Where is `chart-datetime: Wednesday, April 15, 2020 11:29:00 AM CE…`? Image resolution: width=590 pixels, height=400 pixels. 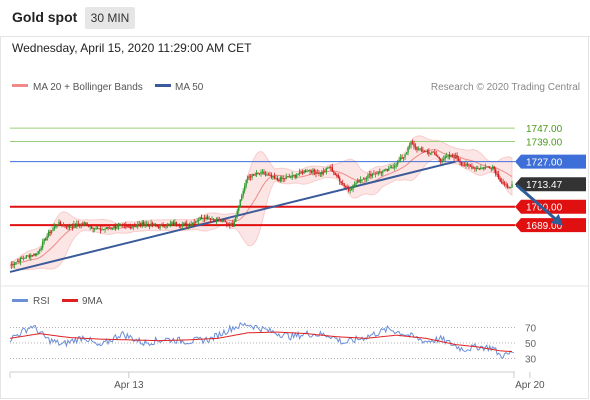
chart-datetime: Wednesday, April 15, 2020 11:29:00 AM CE… is located at coordinates (132, 48).